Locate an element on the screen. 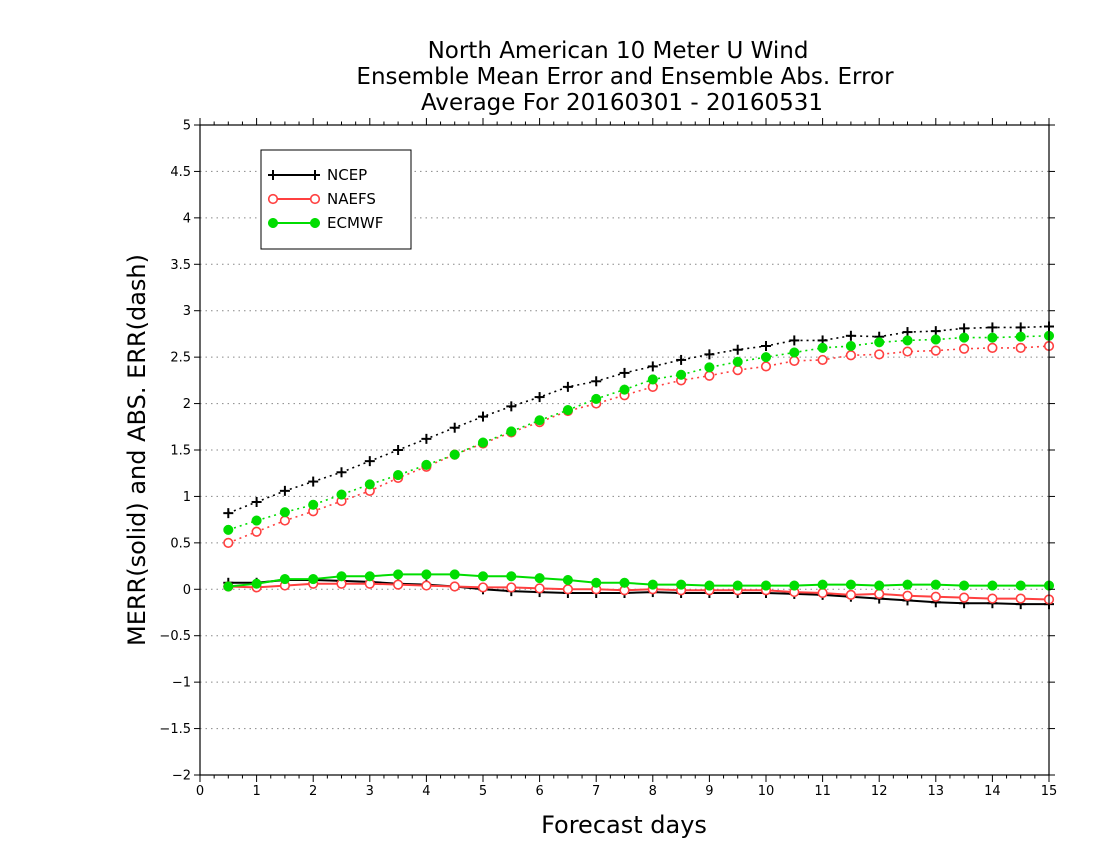 The height and width of the screenshot is (850, 1100). x-tick-label: 8 is located at coordinates (653, 791).